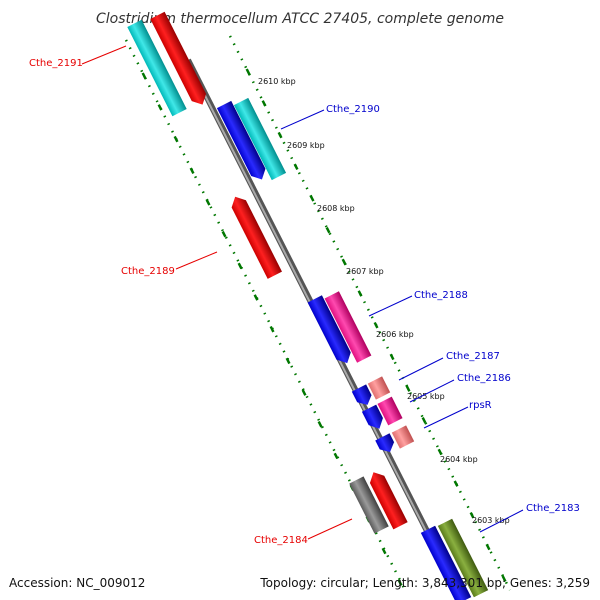 The width and height of the screenshot is (600, 600). Describe the element at coordinates (386, 444) in the screenshot. I see `feature-rpsr` at that location.